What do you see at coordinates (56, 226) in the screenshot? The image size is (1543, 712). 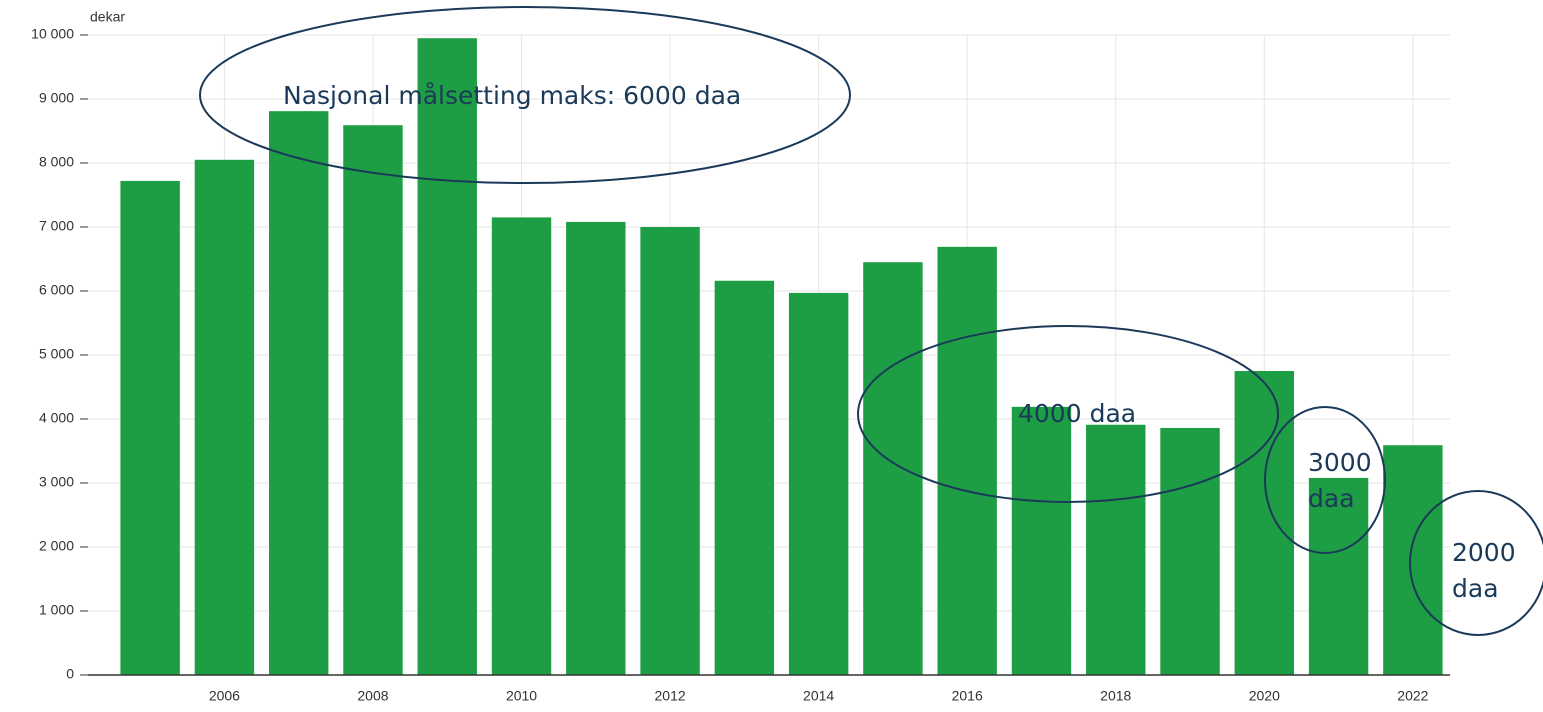 I see `y-tick-label: 7 000` at bounding box center [56, 226].